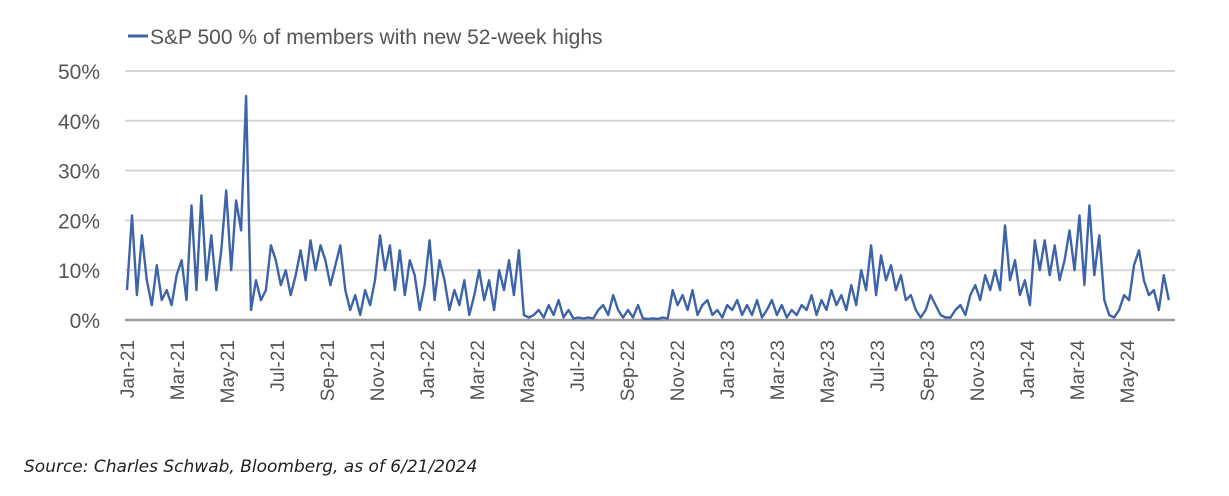  Describe the element at coordinates (178, 370) in the screenshot. I see `x-tick-label: Mar-21` at that location.